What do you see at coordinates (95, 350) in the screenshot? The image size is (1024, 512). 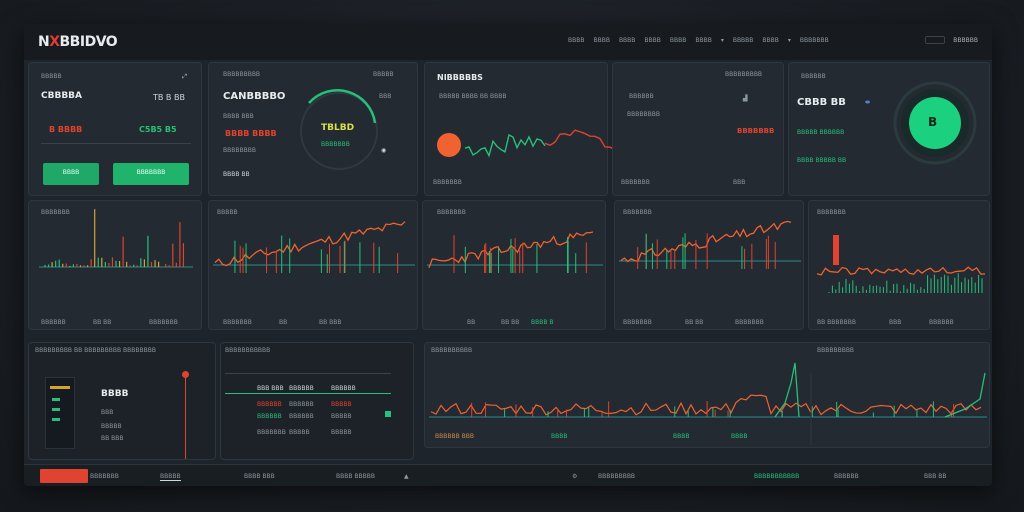 I see `card-title: BBBBBBBBB BB BBBBBBBBB BBBBBBBB` at bounding box center [95, 350].